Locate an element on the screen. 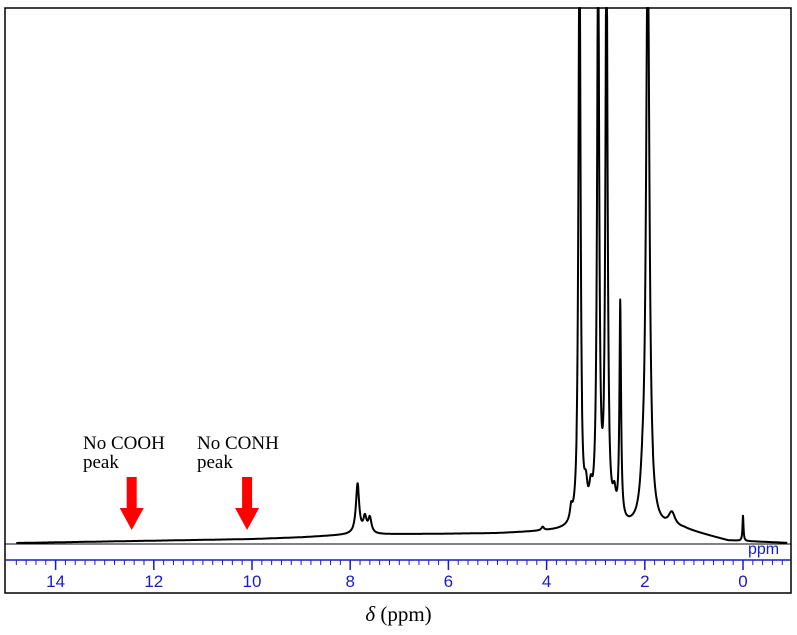  annotation-no-cooh-line1: No COOH is located at coordinates (124, 443).